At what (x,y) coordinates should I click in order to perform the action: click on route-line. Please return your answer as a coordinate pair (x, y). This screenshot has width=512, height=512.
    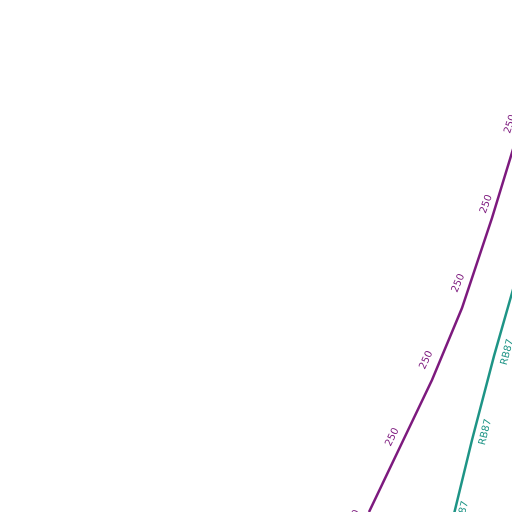
    Looking at the image, I should click on (482, 400).